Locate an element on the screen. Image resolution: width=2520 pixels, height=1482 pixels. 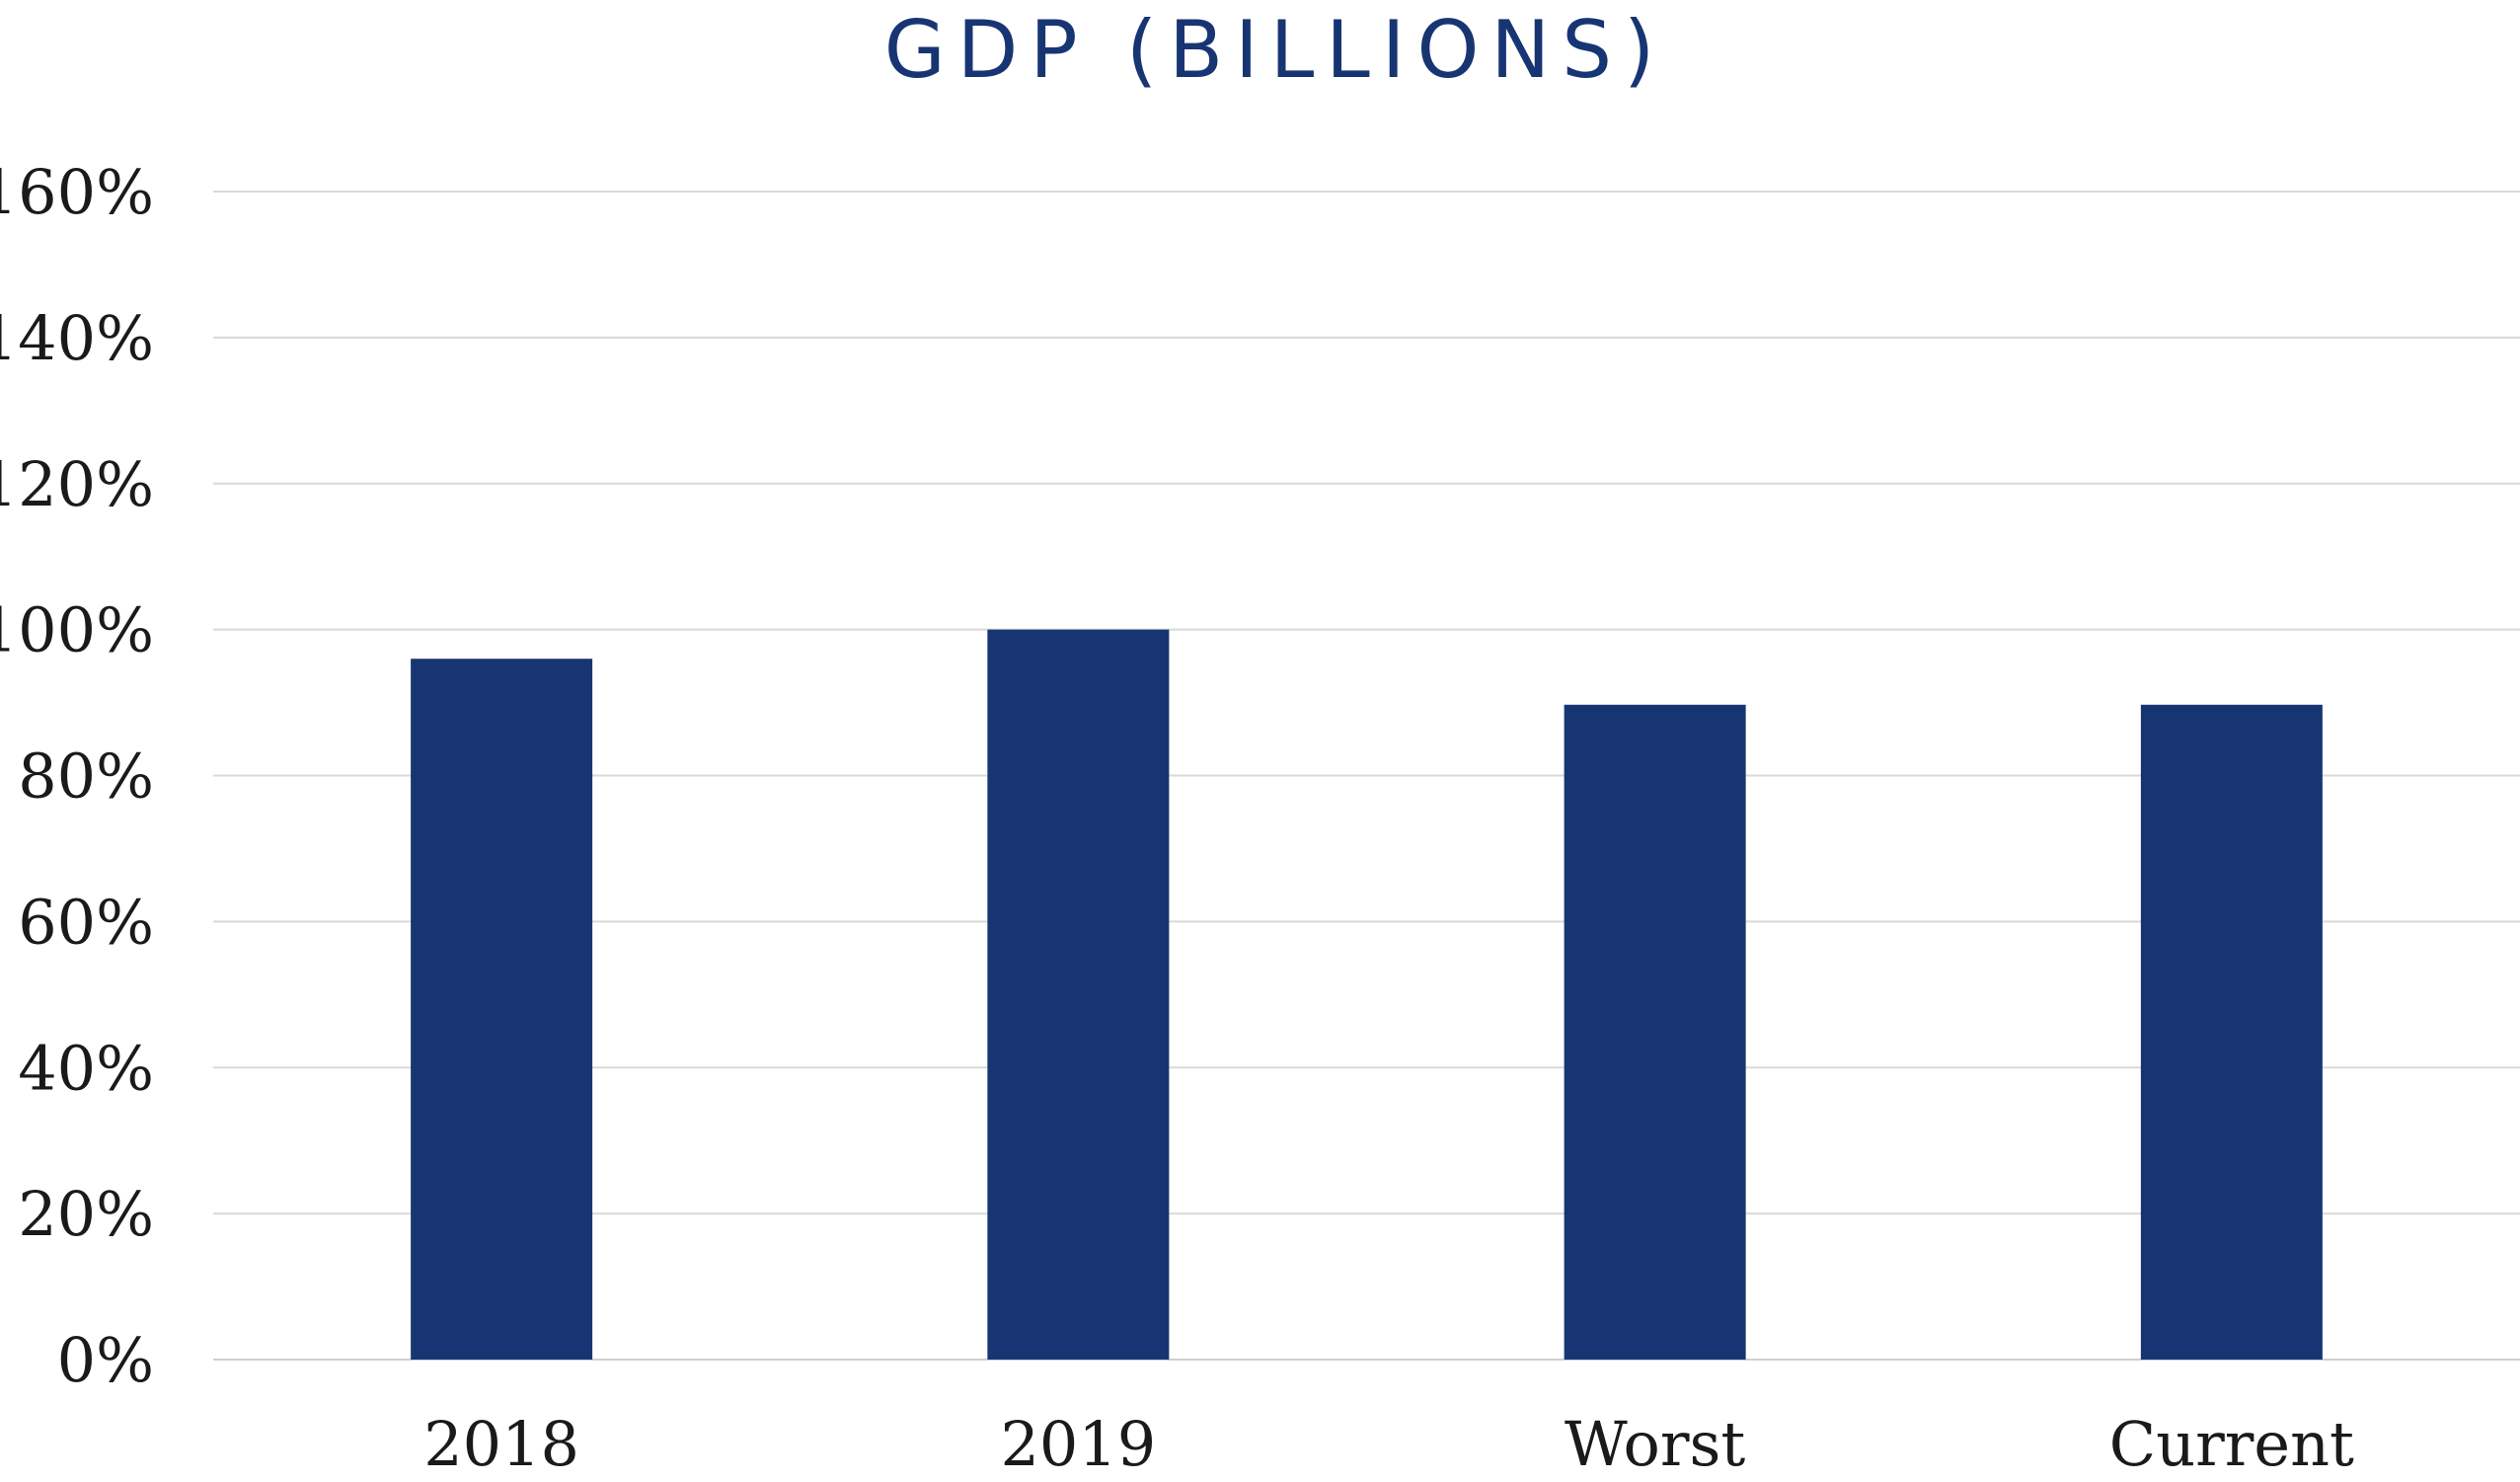
category-label-2019: 2019 is located at coordinates (1078, 1444).